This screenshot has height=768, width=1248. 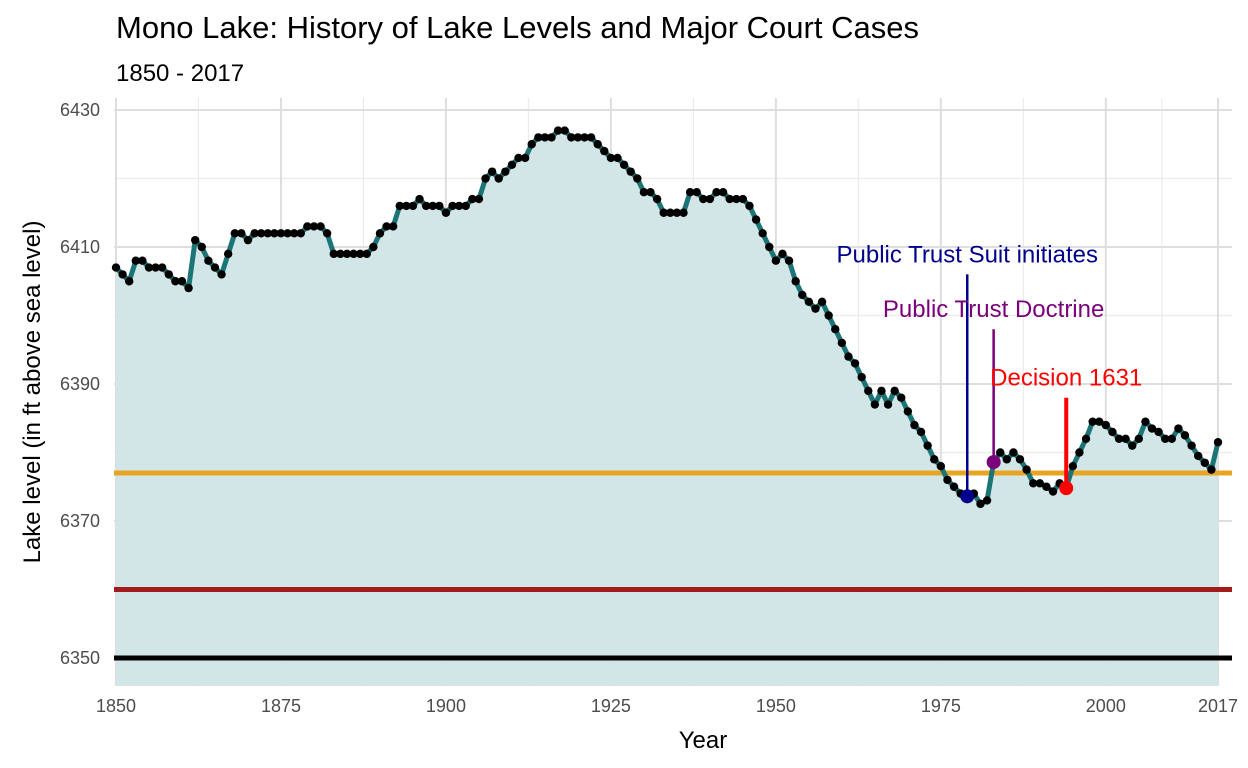 What do you see at coordinates (703, 740) in the screenshot?
I see `x-axis-title: Year` at bounding box center [703, 740].